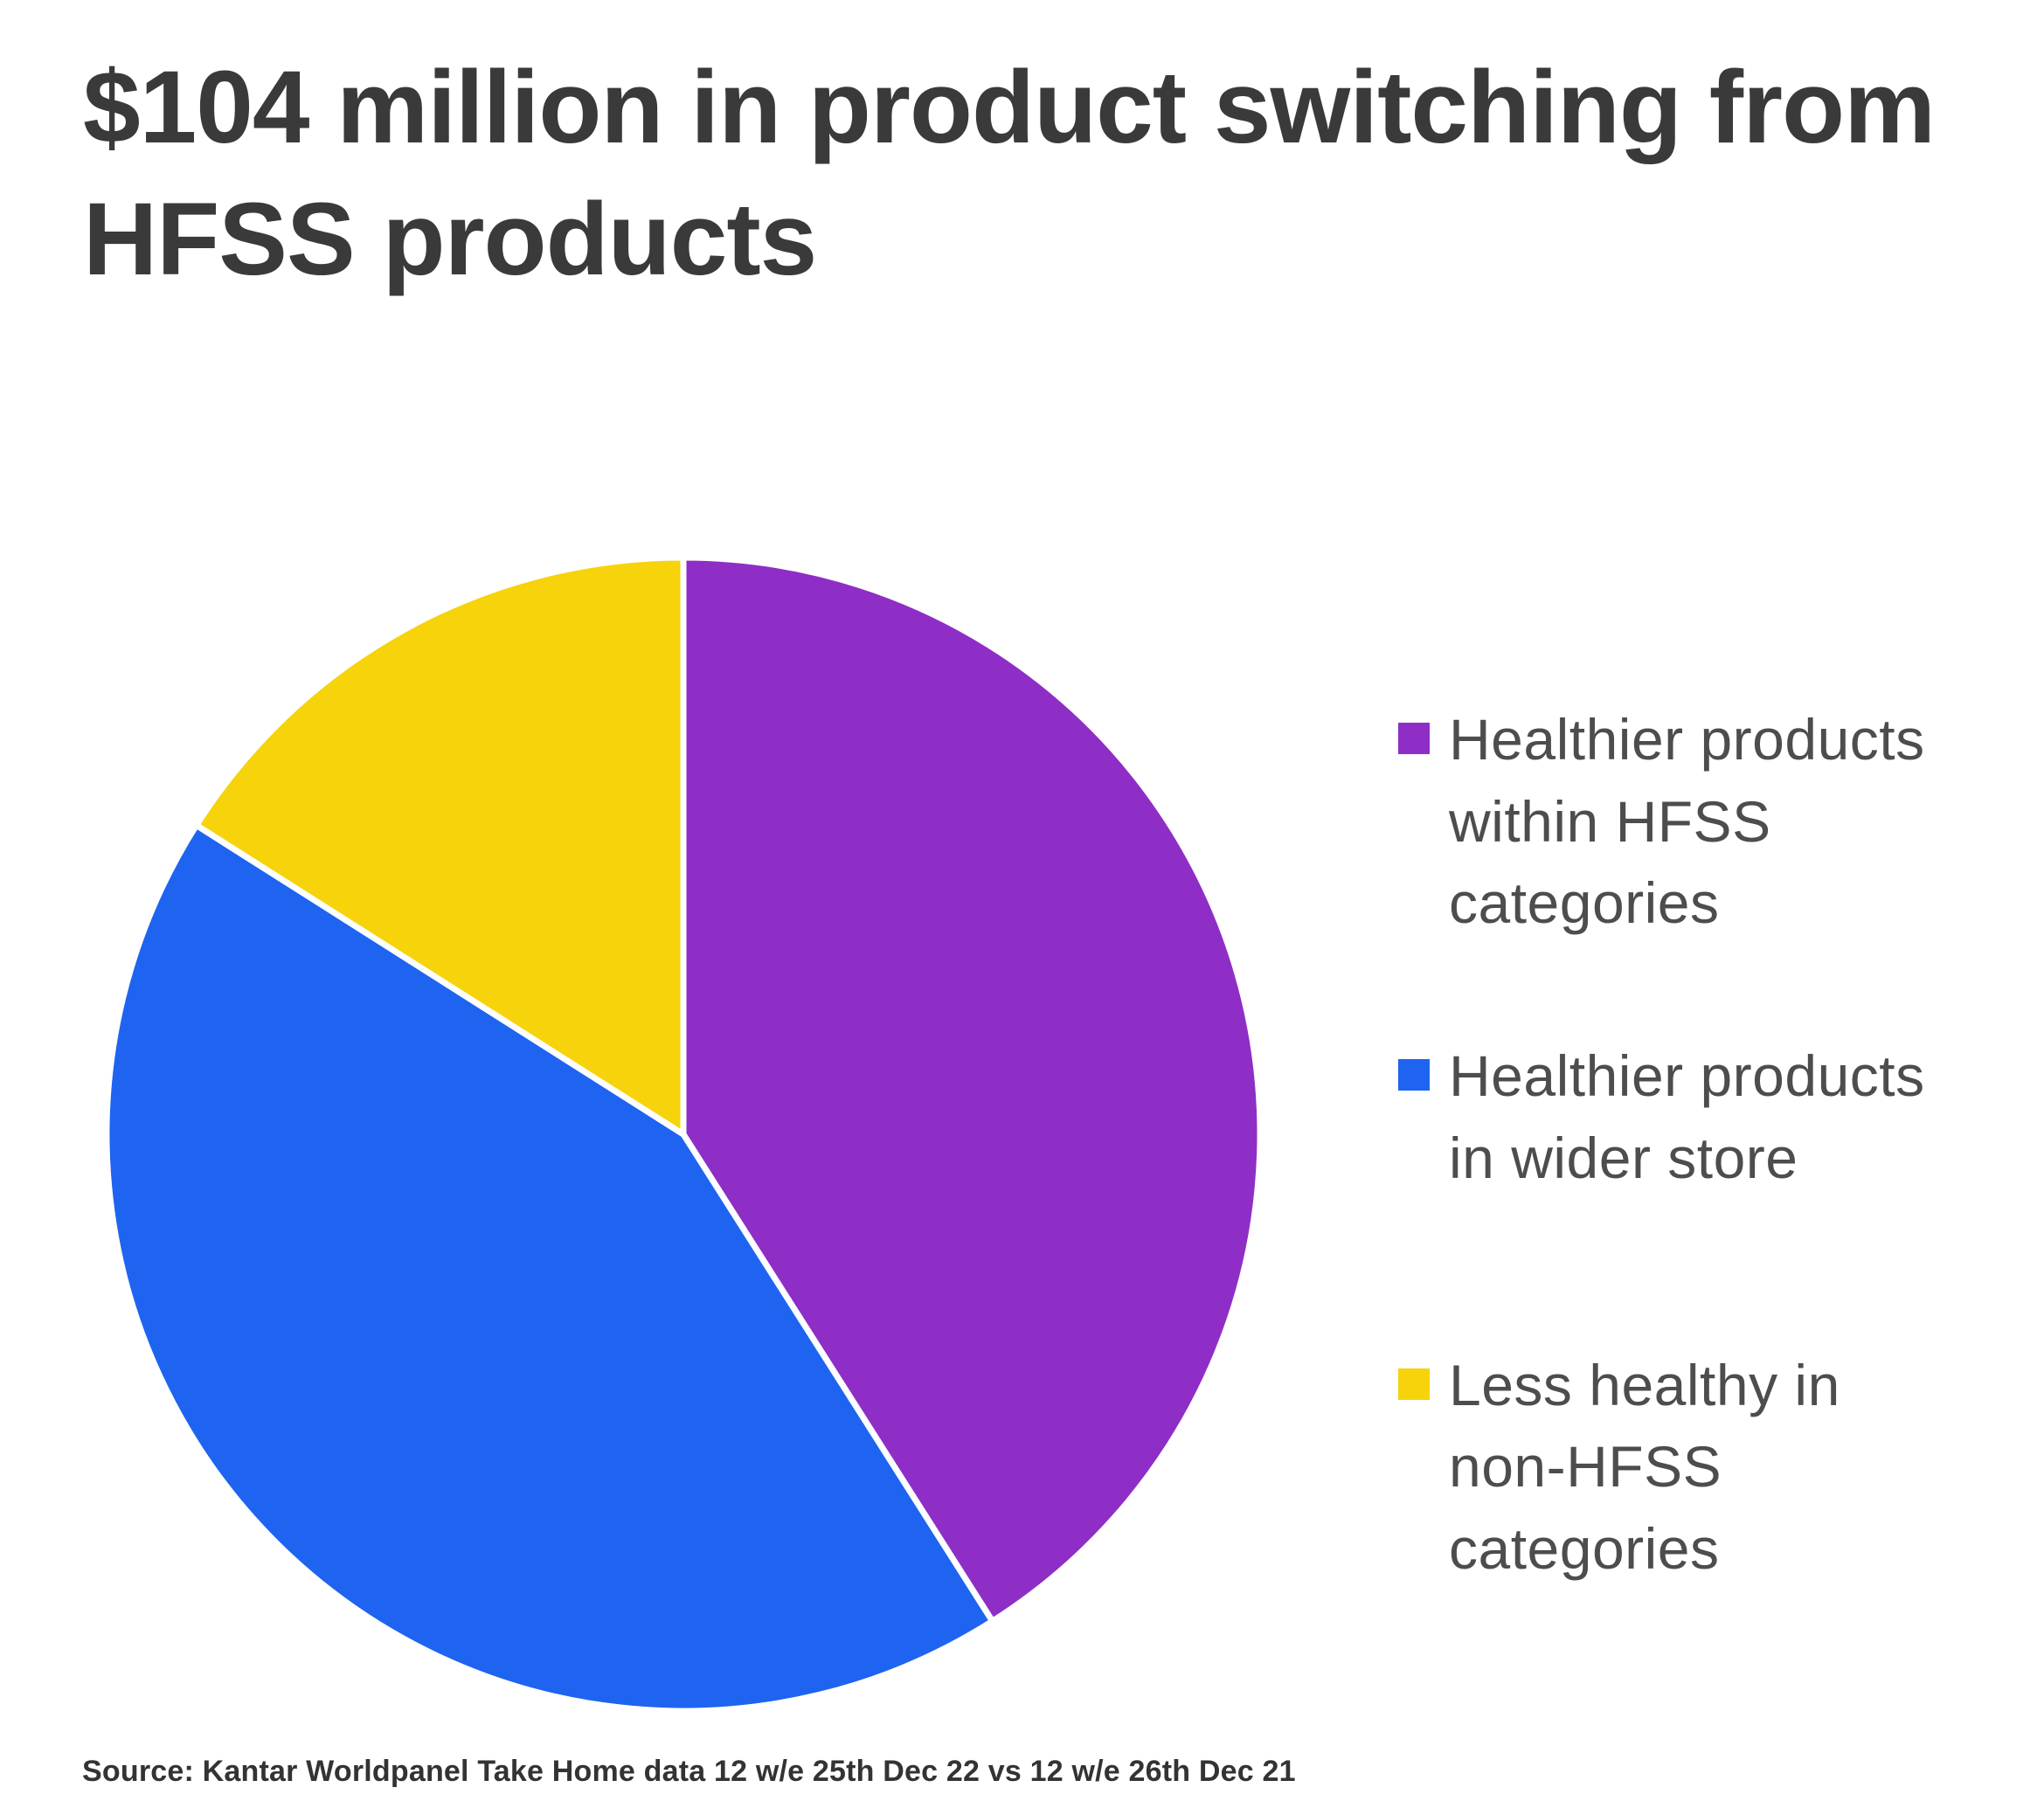  I want to click on legend-label: Less healthy in non-HFSS categories, so click(1644, 1467).